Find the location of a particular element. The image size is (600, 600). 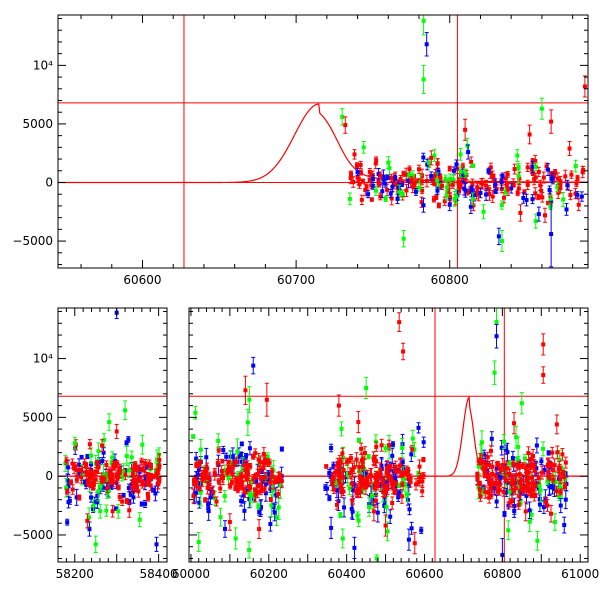

y-tick-label: 10⁴ is located at coordinates (43, 359).